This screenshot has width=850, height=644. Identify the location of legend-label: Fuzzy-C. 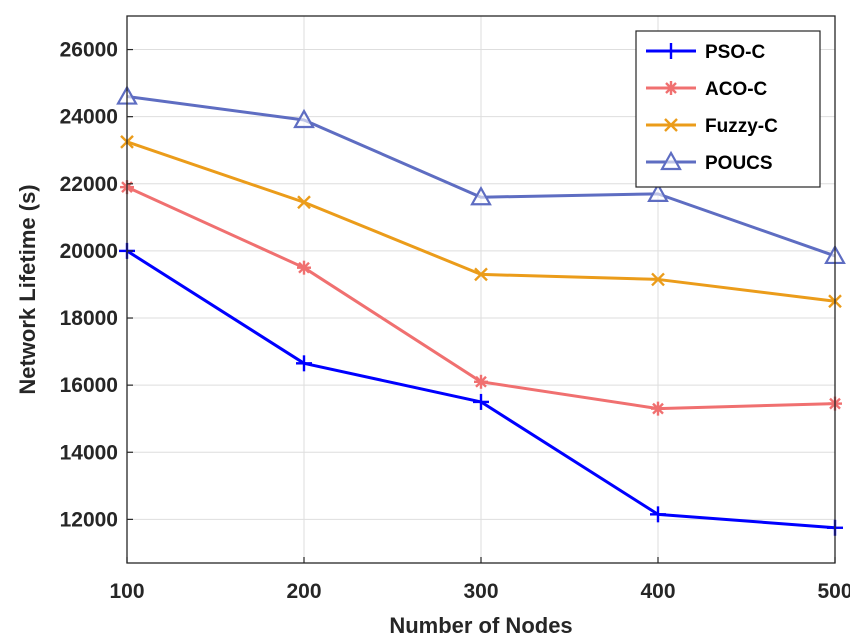
(741, 126).